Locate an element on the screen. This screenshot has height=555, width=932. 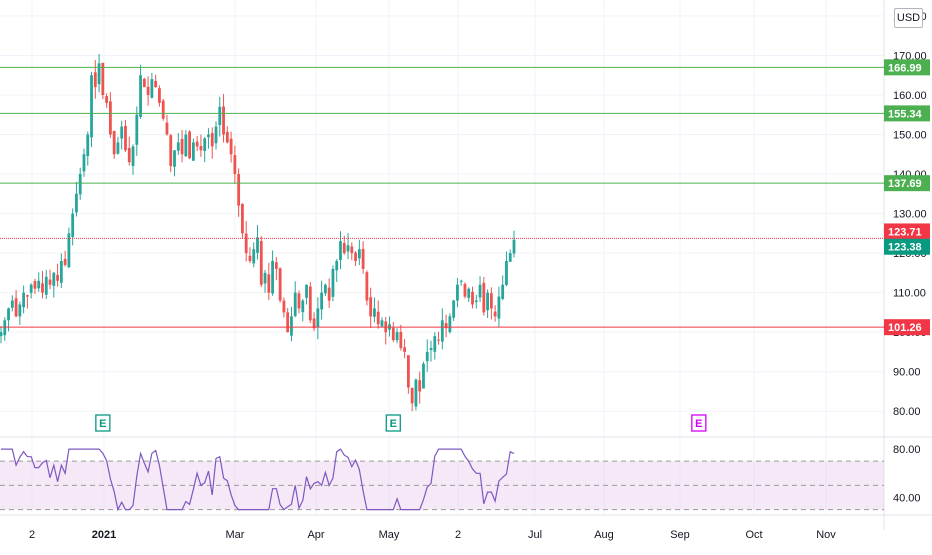
price-tag-label: 123.38 is located at coordinates (905, 248).